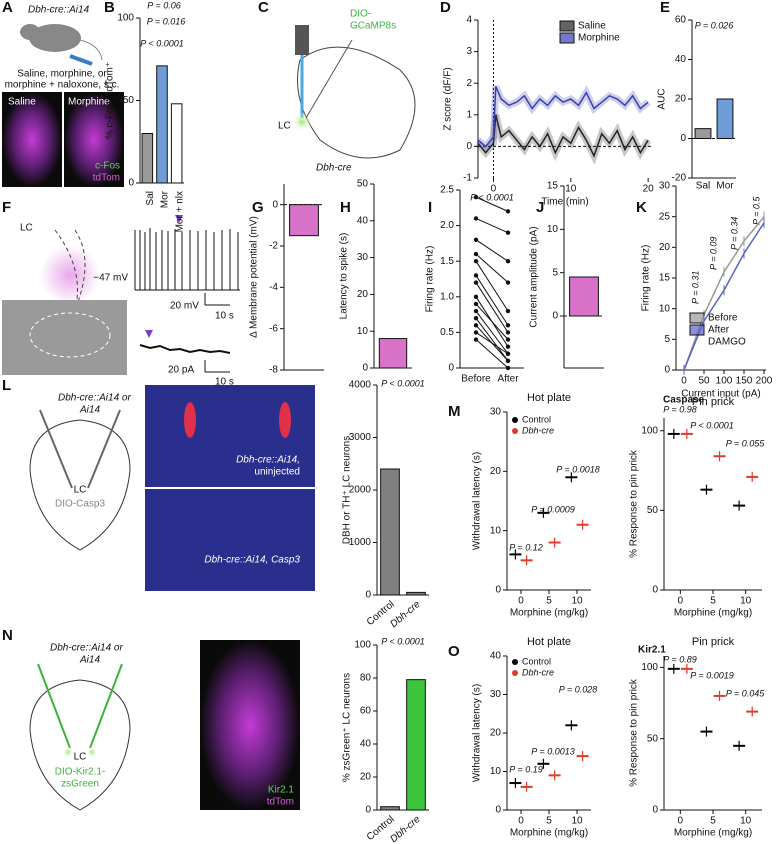 Image resolution: width=777 pixels, height=844 pixels. Describe the element at coordinates (477, 733) in the screenshot. I see `y-axis-label: Withdrawal latency (s)` at that location.